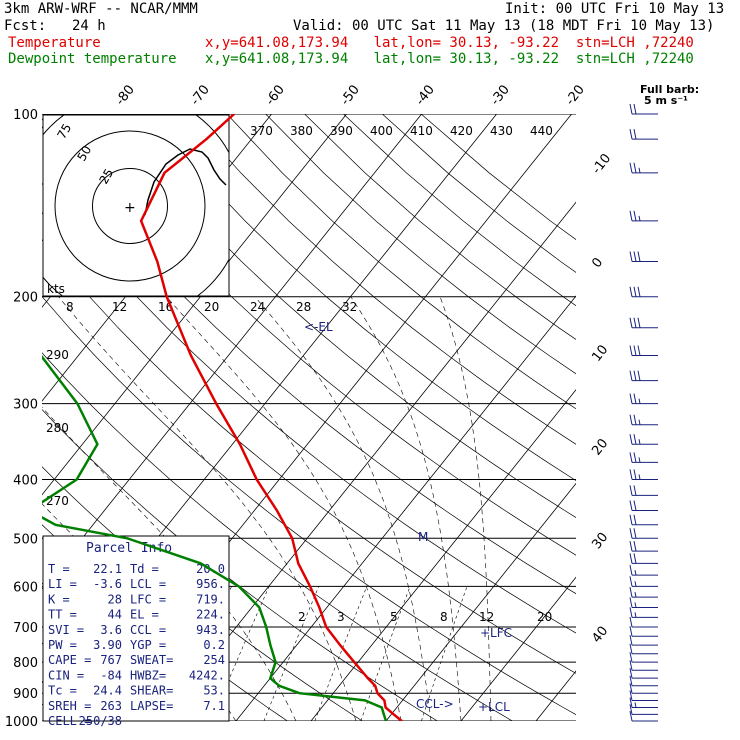 Image resolution: width=740 pixels, height=740 pixels. Describe the element at coordinates (66, 675) in the screenshot. I see `parcel-key: CIN =` at that location.